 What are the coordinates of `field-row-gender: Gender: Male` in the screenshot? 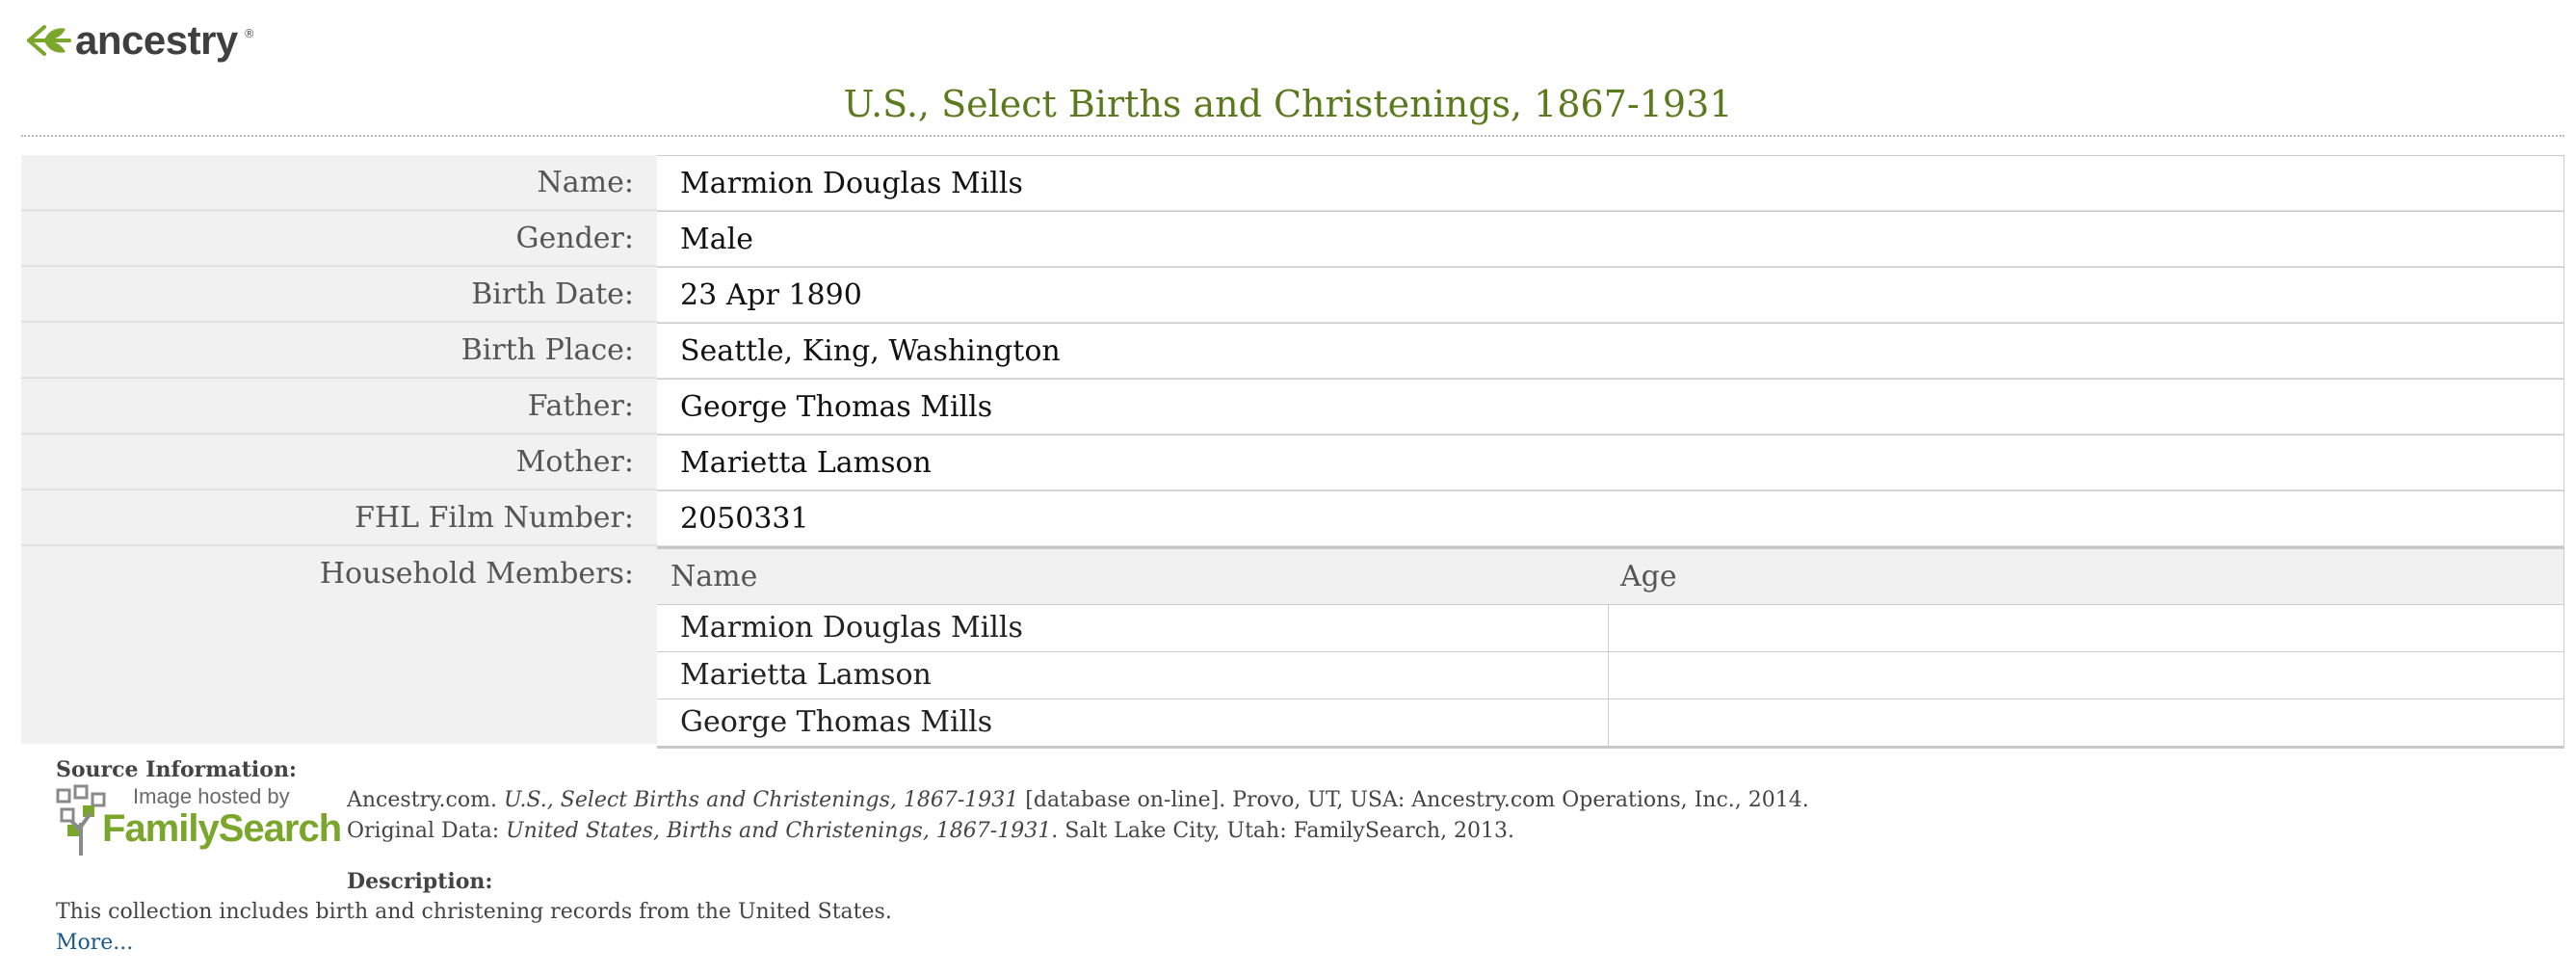 It's located at (1292, 239).